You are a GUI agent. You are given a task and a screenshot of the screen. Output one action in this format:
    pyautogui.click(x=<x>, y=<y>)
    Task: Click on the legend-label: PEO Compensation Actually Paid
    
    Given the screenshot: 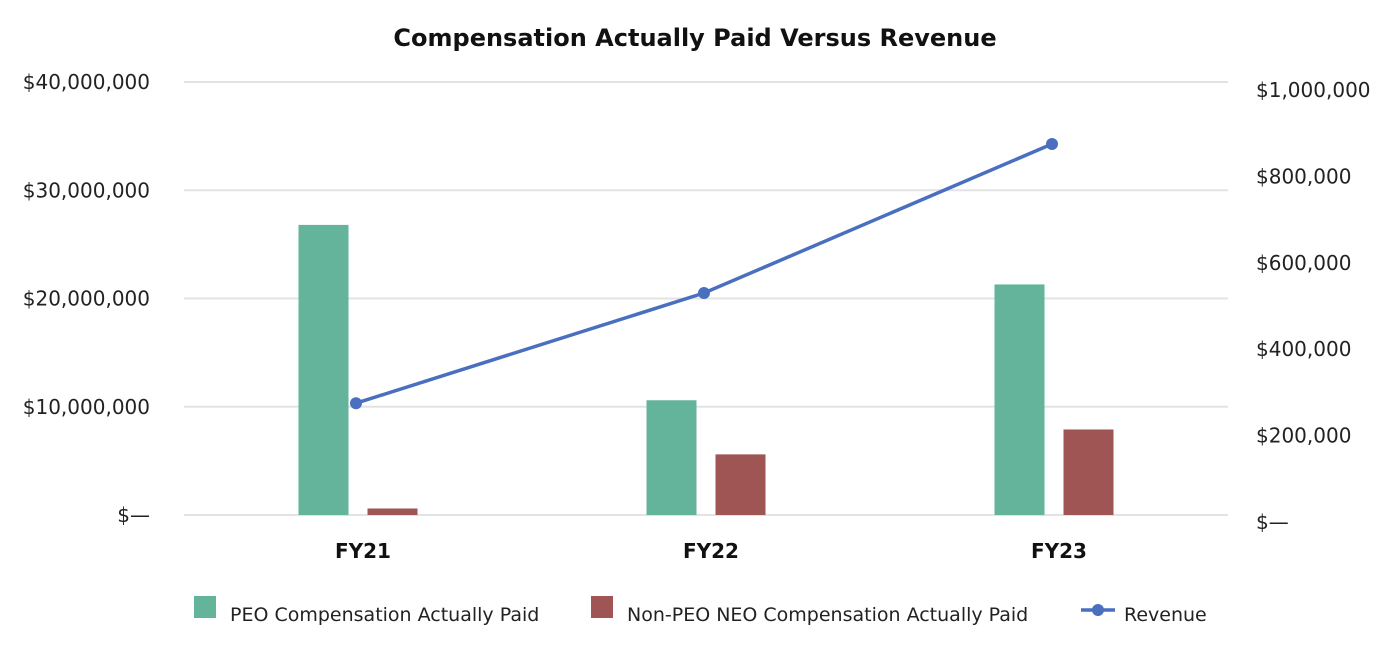 What is the action you would take?
    pyautogui.click(x=384, y=615)
    